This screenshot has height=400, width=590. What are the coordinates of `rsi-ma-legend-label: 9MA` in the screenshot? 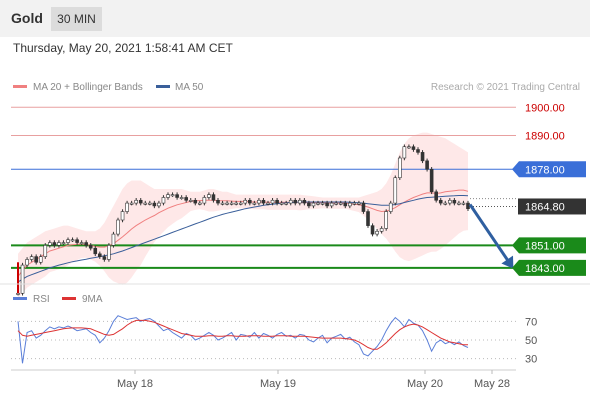 It's located at (92, 299).